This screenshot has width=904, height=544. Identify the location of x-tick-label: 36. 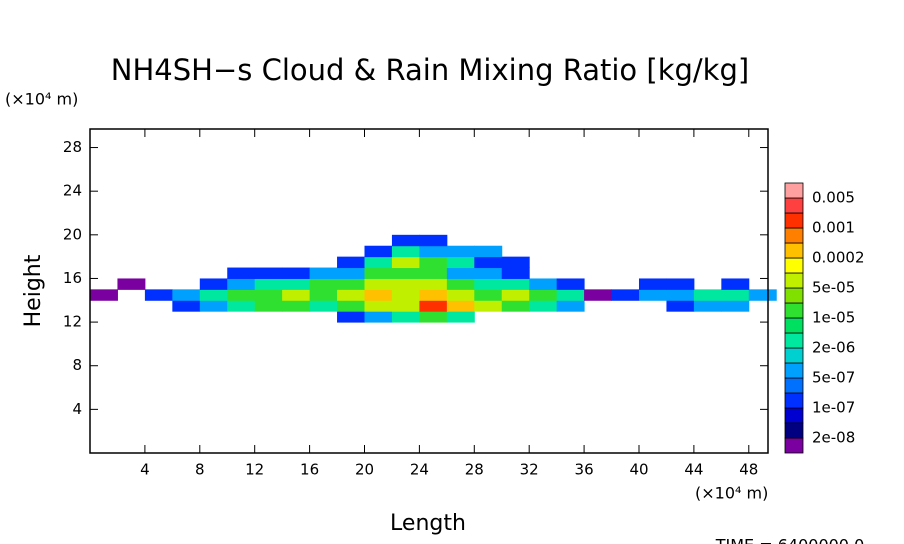
(584, 470).